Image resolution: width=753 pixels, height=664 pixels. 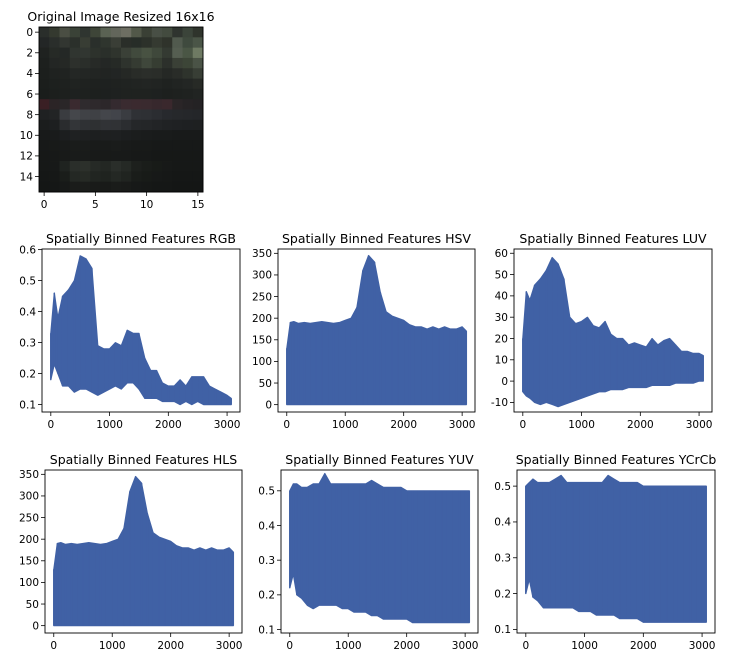 I want to click on chart-4-ytick-label: 100, so click(x=29, y=583).